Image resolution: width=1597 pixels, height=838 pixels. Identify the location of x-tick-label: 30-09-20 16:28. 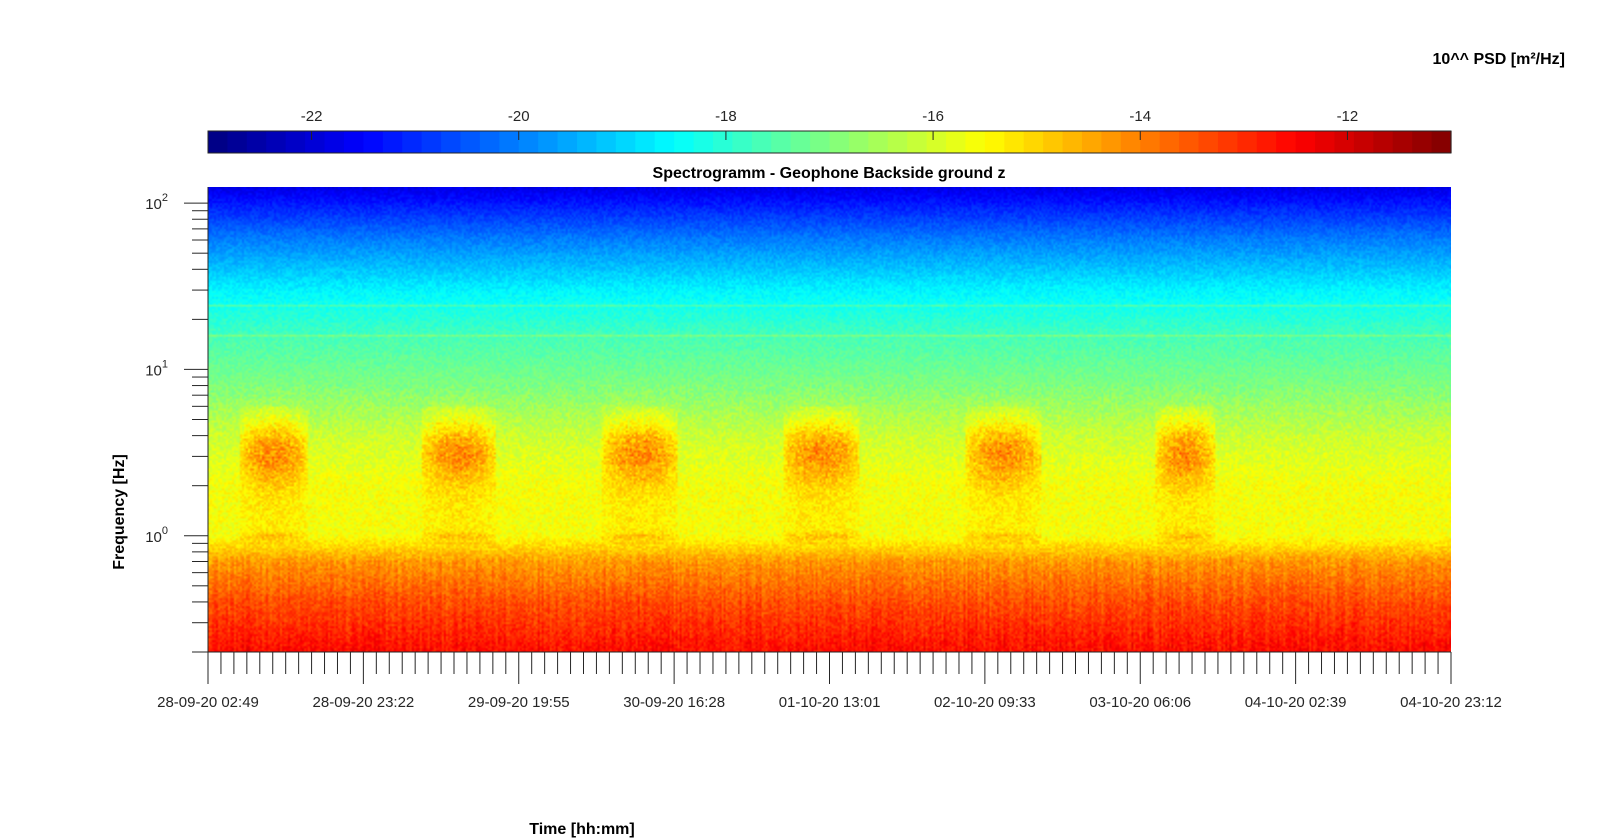
(674, 702).